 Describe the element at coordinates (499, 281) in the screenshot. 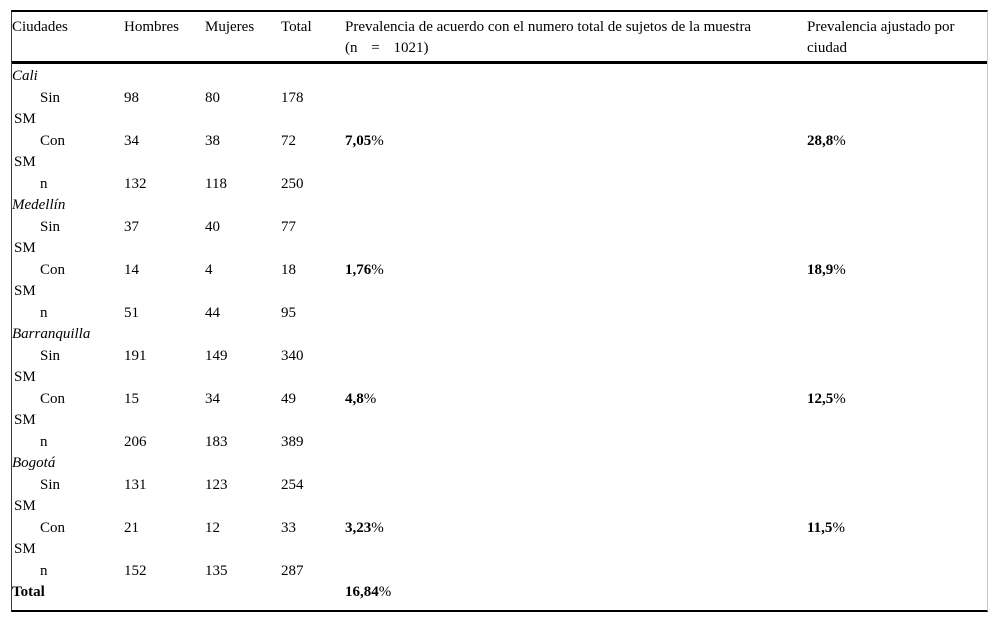

I see `table-row-con-sm: Con SM 14 4 18 1,76% 18,9%` at that location.